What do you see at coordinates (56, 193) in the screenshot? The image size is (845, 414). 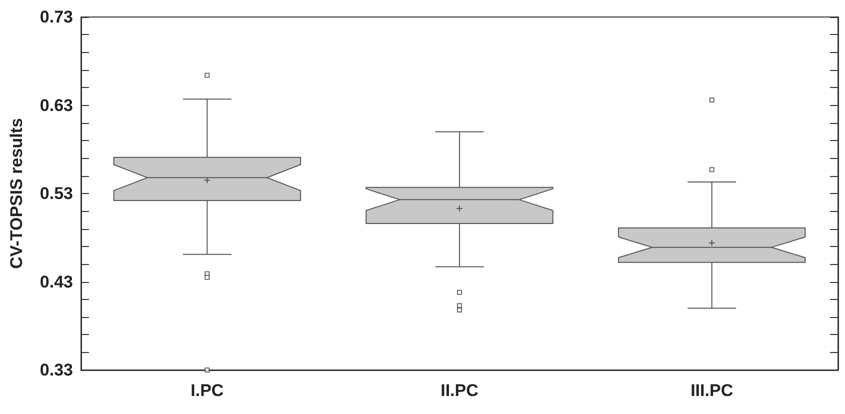 I see `y-tick-label: 0.53` at bounding box center [56, 193].